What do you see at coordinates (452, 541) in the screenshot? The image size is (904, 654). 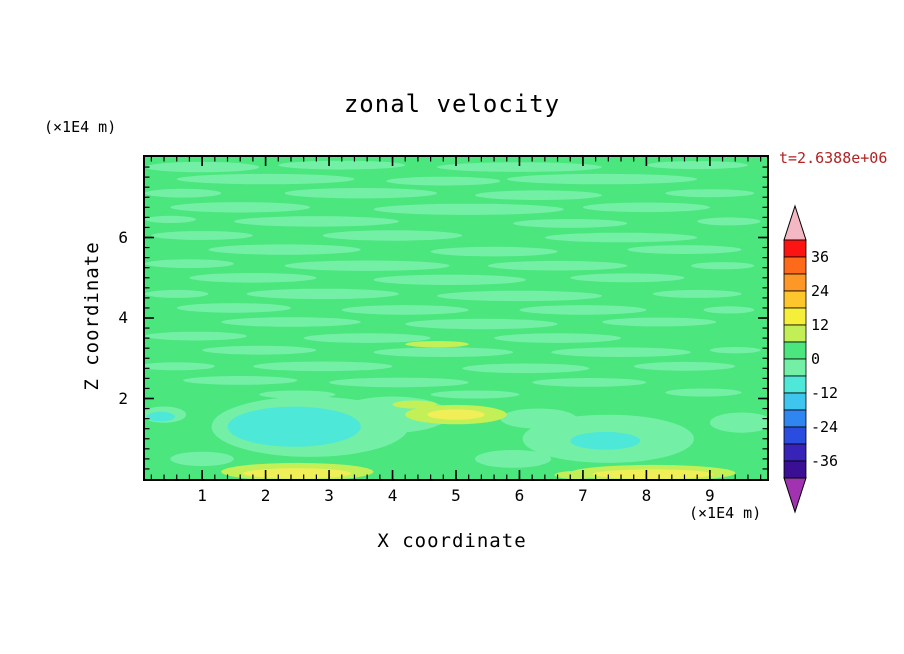 I see `x-axis-title: X coordinate` at bounding box center [452, 541].